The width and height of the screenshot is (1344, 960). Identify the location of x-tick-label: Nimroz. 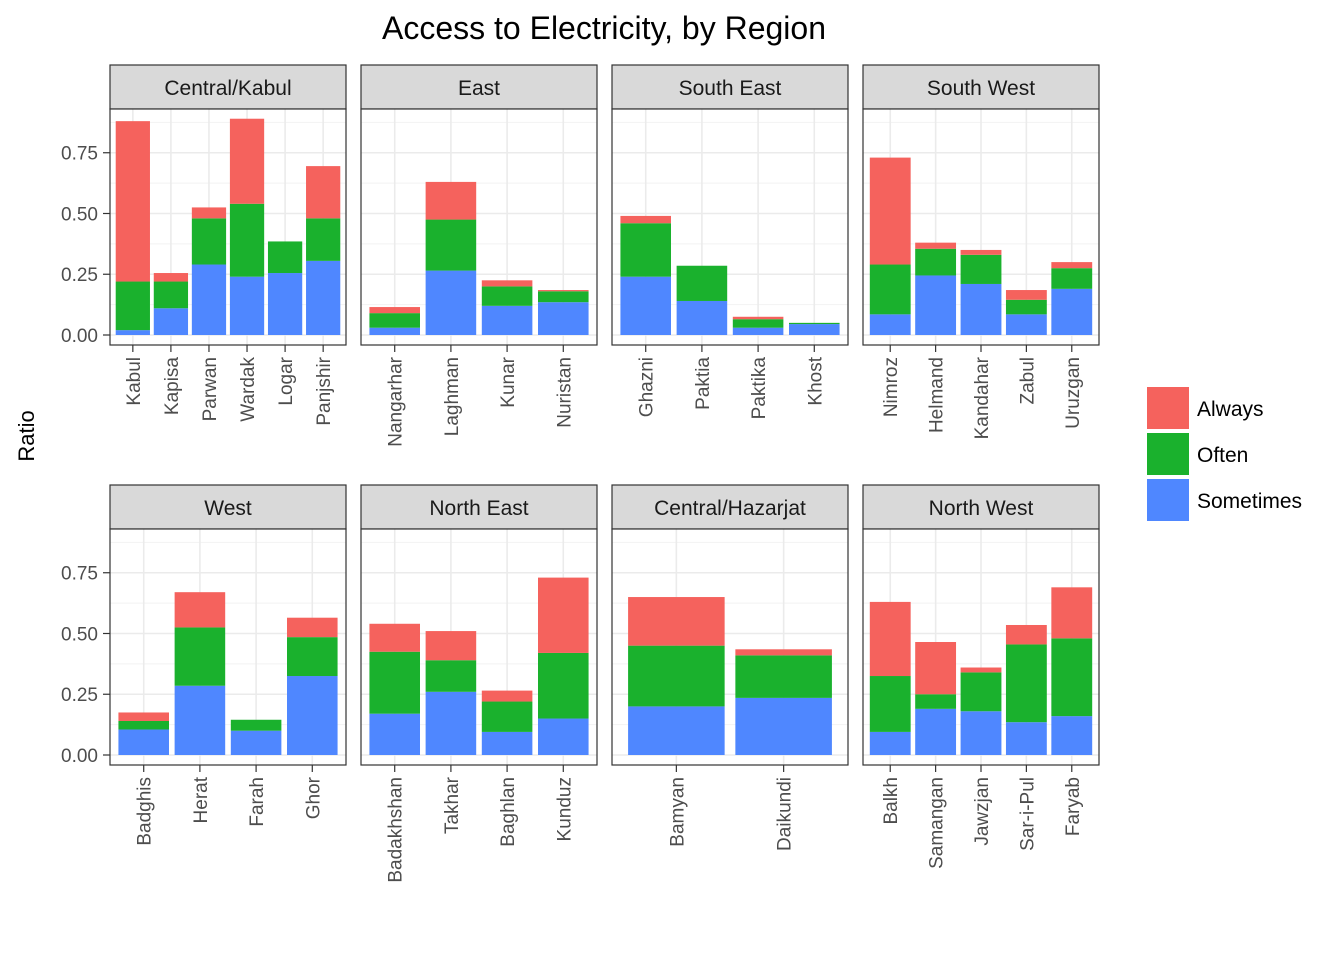
(891, 387).